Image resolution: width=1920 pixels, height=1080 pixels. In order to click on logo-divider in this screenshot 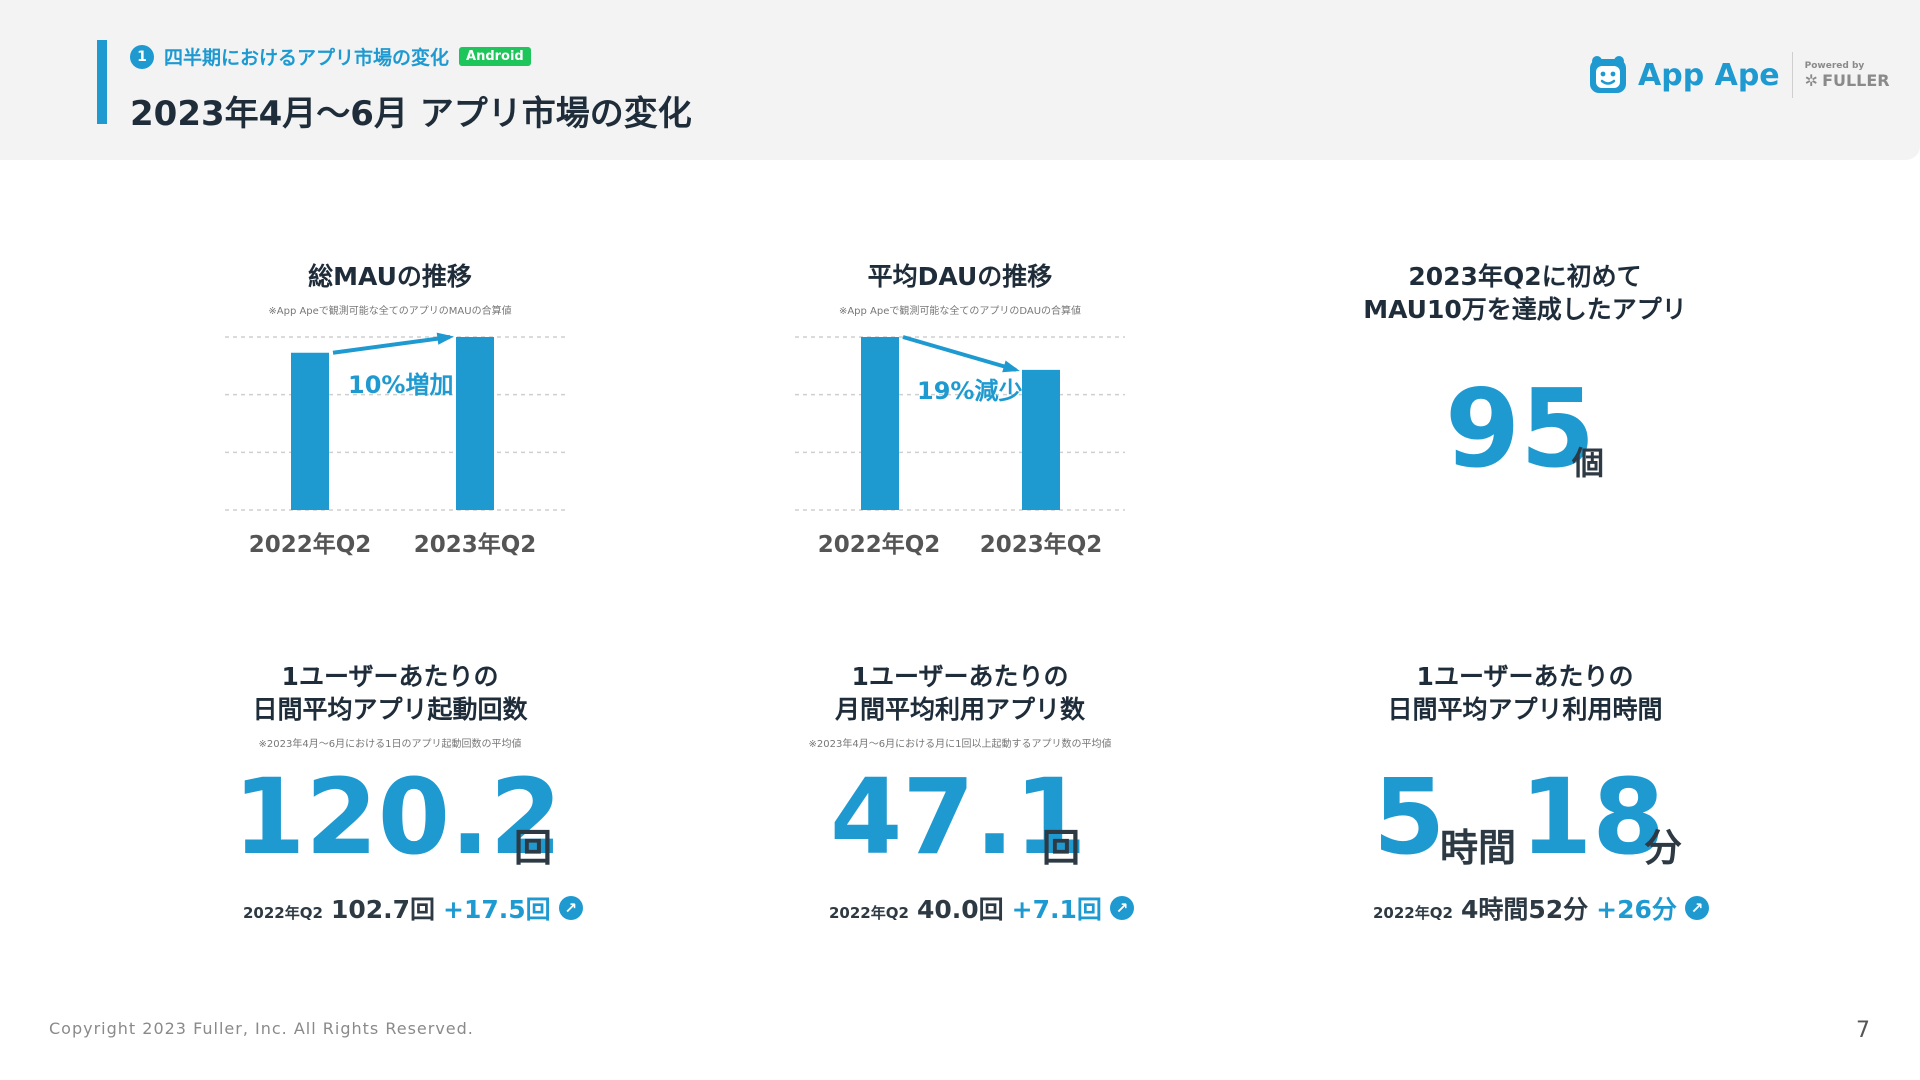, I will do `click(1792, 75)`.